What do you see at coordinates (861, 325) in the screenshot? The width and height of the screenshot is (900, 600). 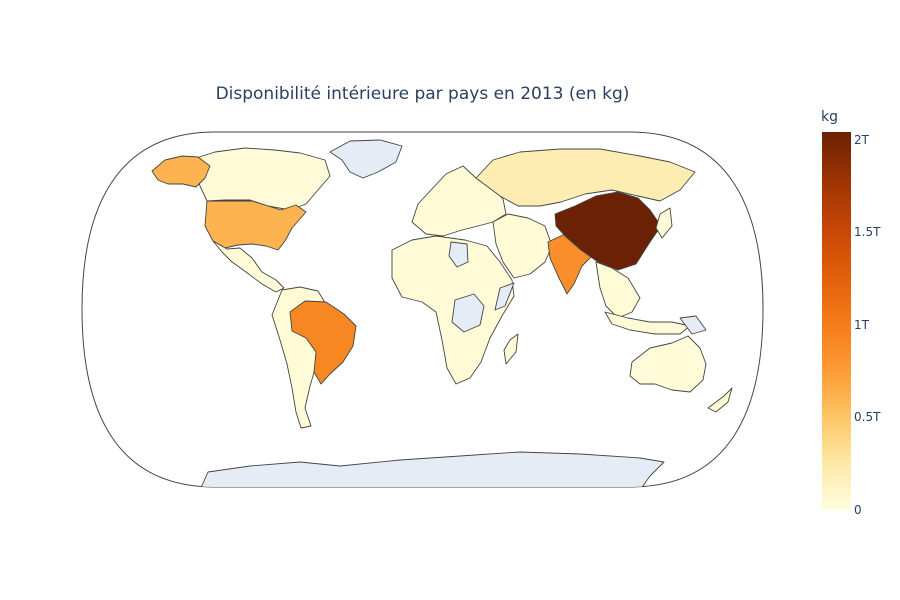 I see `colorbar-tick-label: 1T` at bounding box center [861, 325].